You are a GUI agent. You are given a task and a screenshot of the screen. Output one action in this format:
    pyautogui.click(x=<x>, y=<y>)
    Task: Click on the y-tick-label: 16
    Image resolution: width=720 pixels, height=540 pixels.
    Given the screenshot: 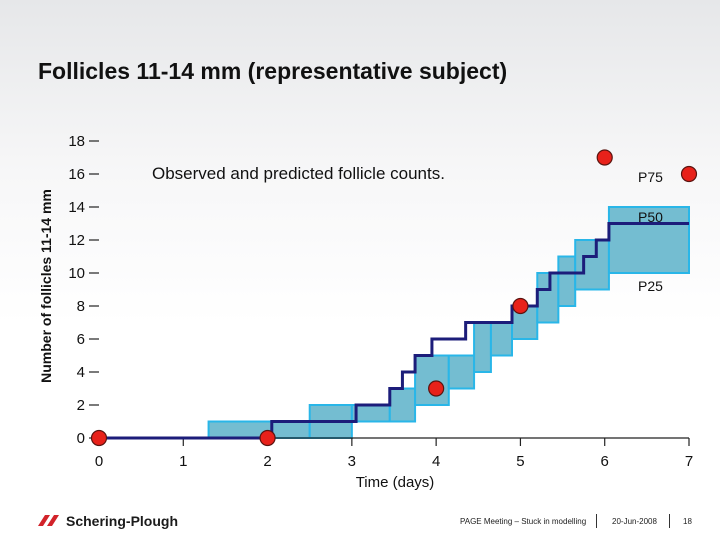 What is the action you would take?
    pyautogui.click(x=76, y=174)
    